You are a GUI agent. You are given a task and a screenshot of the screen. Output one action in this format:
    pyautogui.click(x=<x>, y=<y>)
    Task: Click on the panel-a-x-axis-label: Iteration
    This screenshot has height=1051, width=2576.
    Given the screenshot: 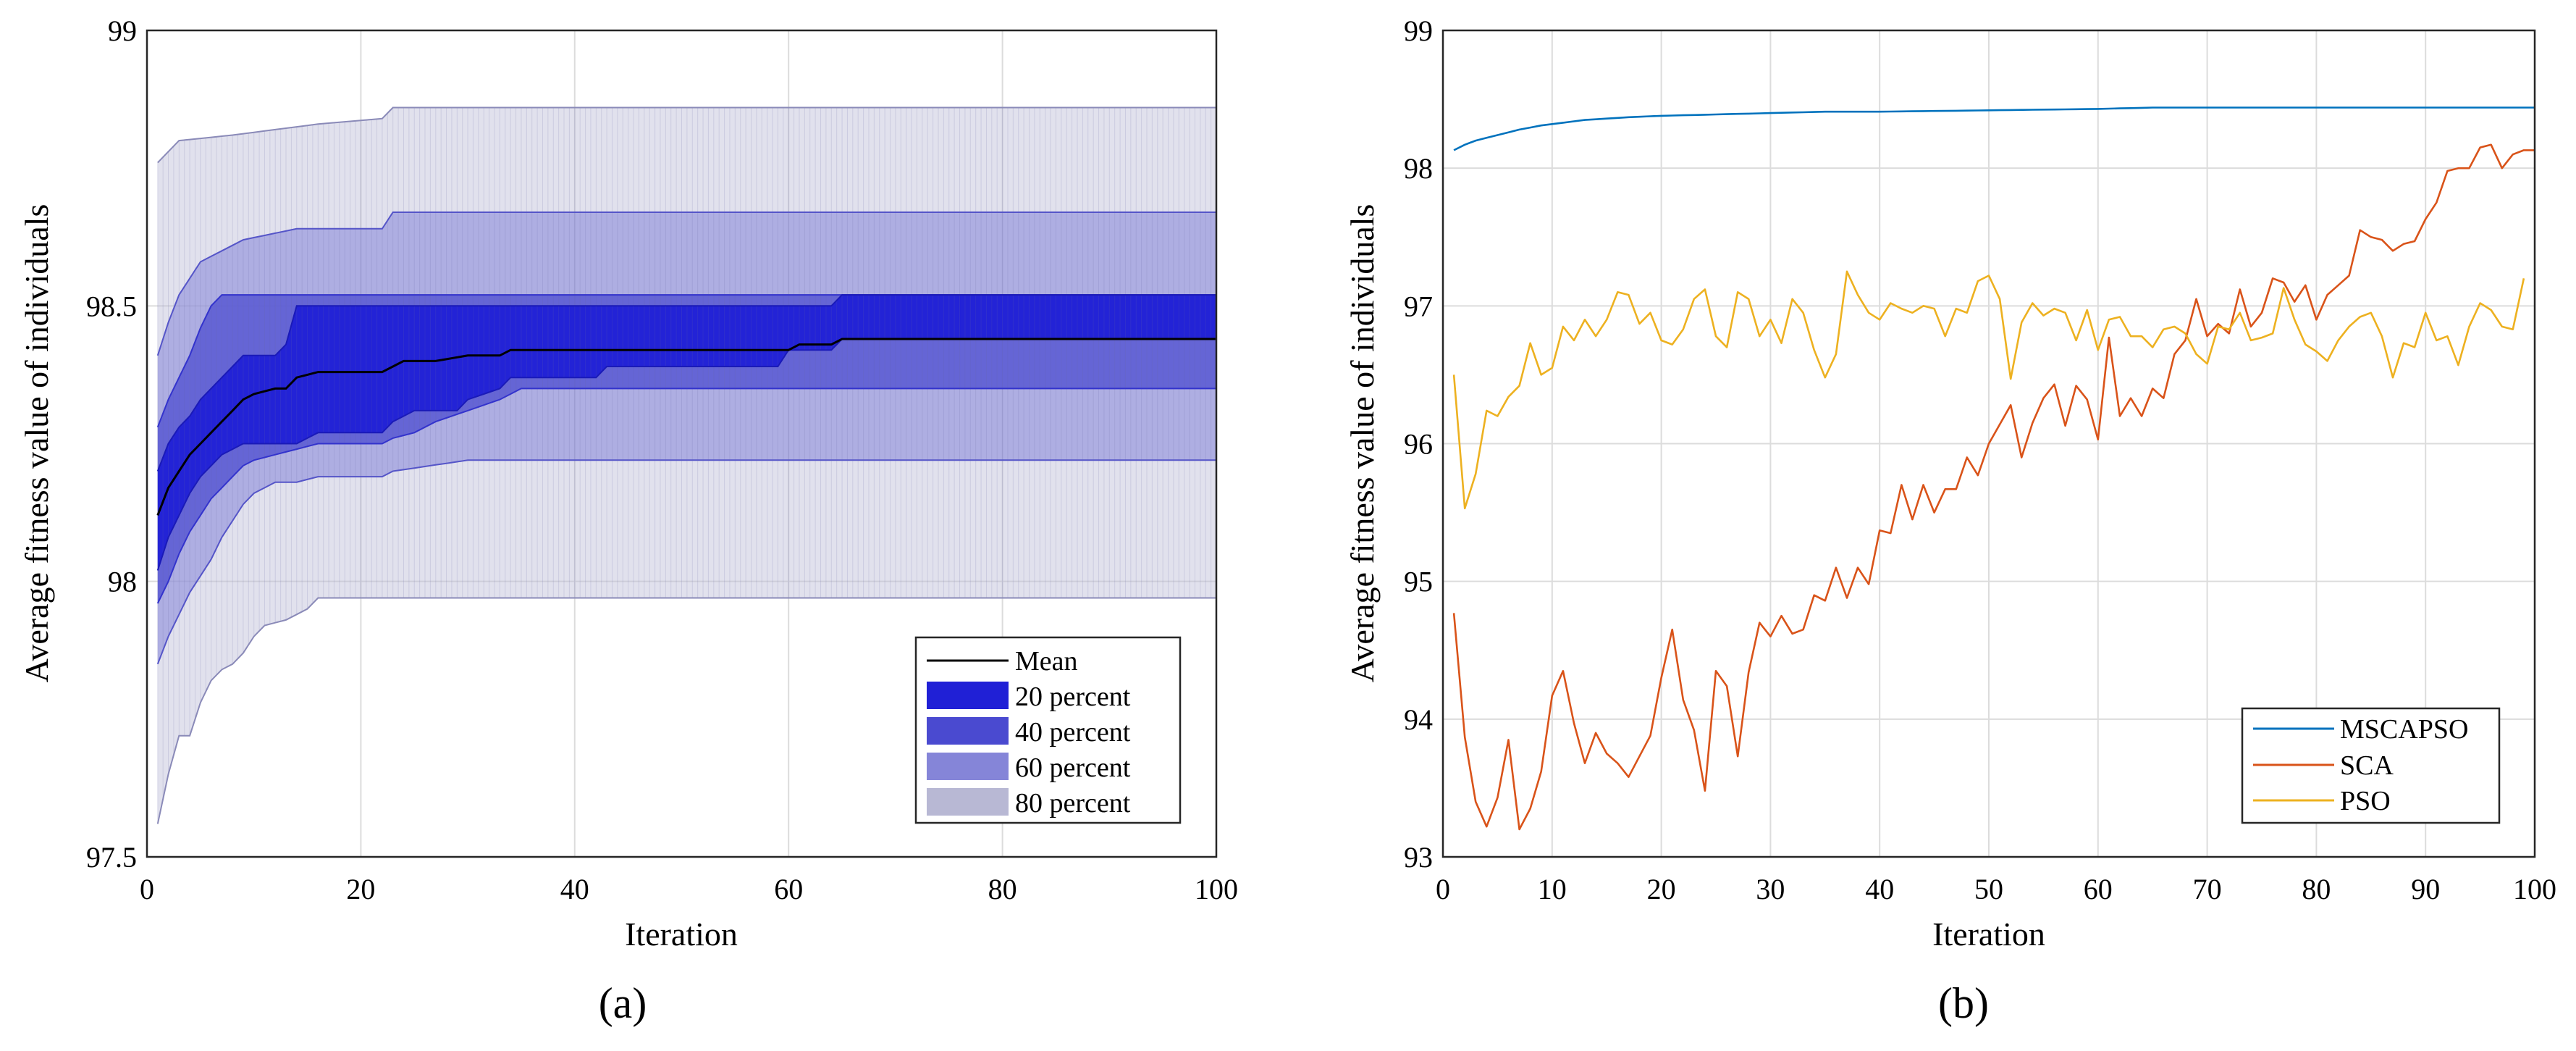 What is the action you would take?
    pyautogui.click(x=681, y=934)
    